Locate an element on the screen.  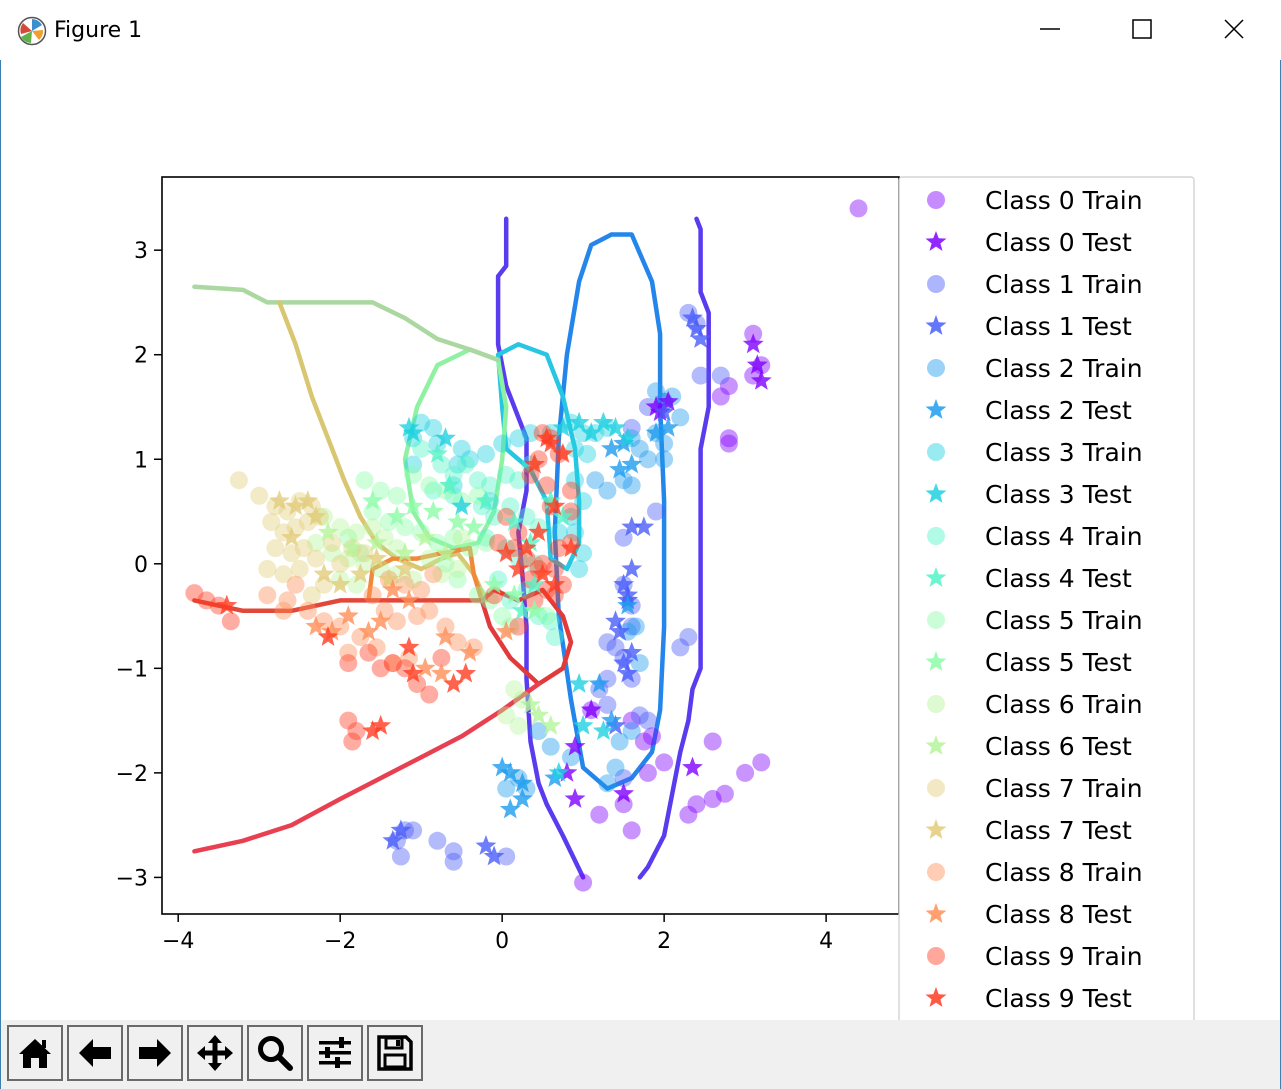
window-title: Figure 1 is located at coordinates (98, 30).